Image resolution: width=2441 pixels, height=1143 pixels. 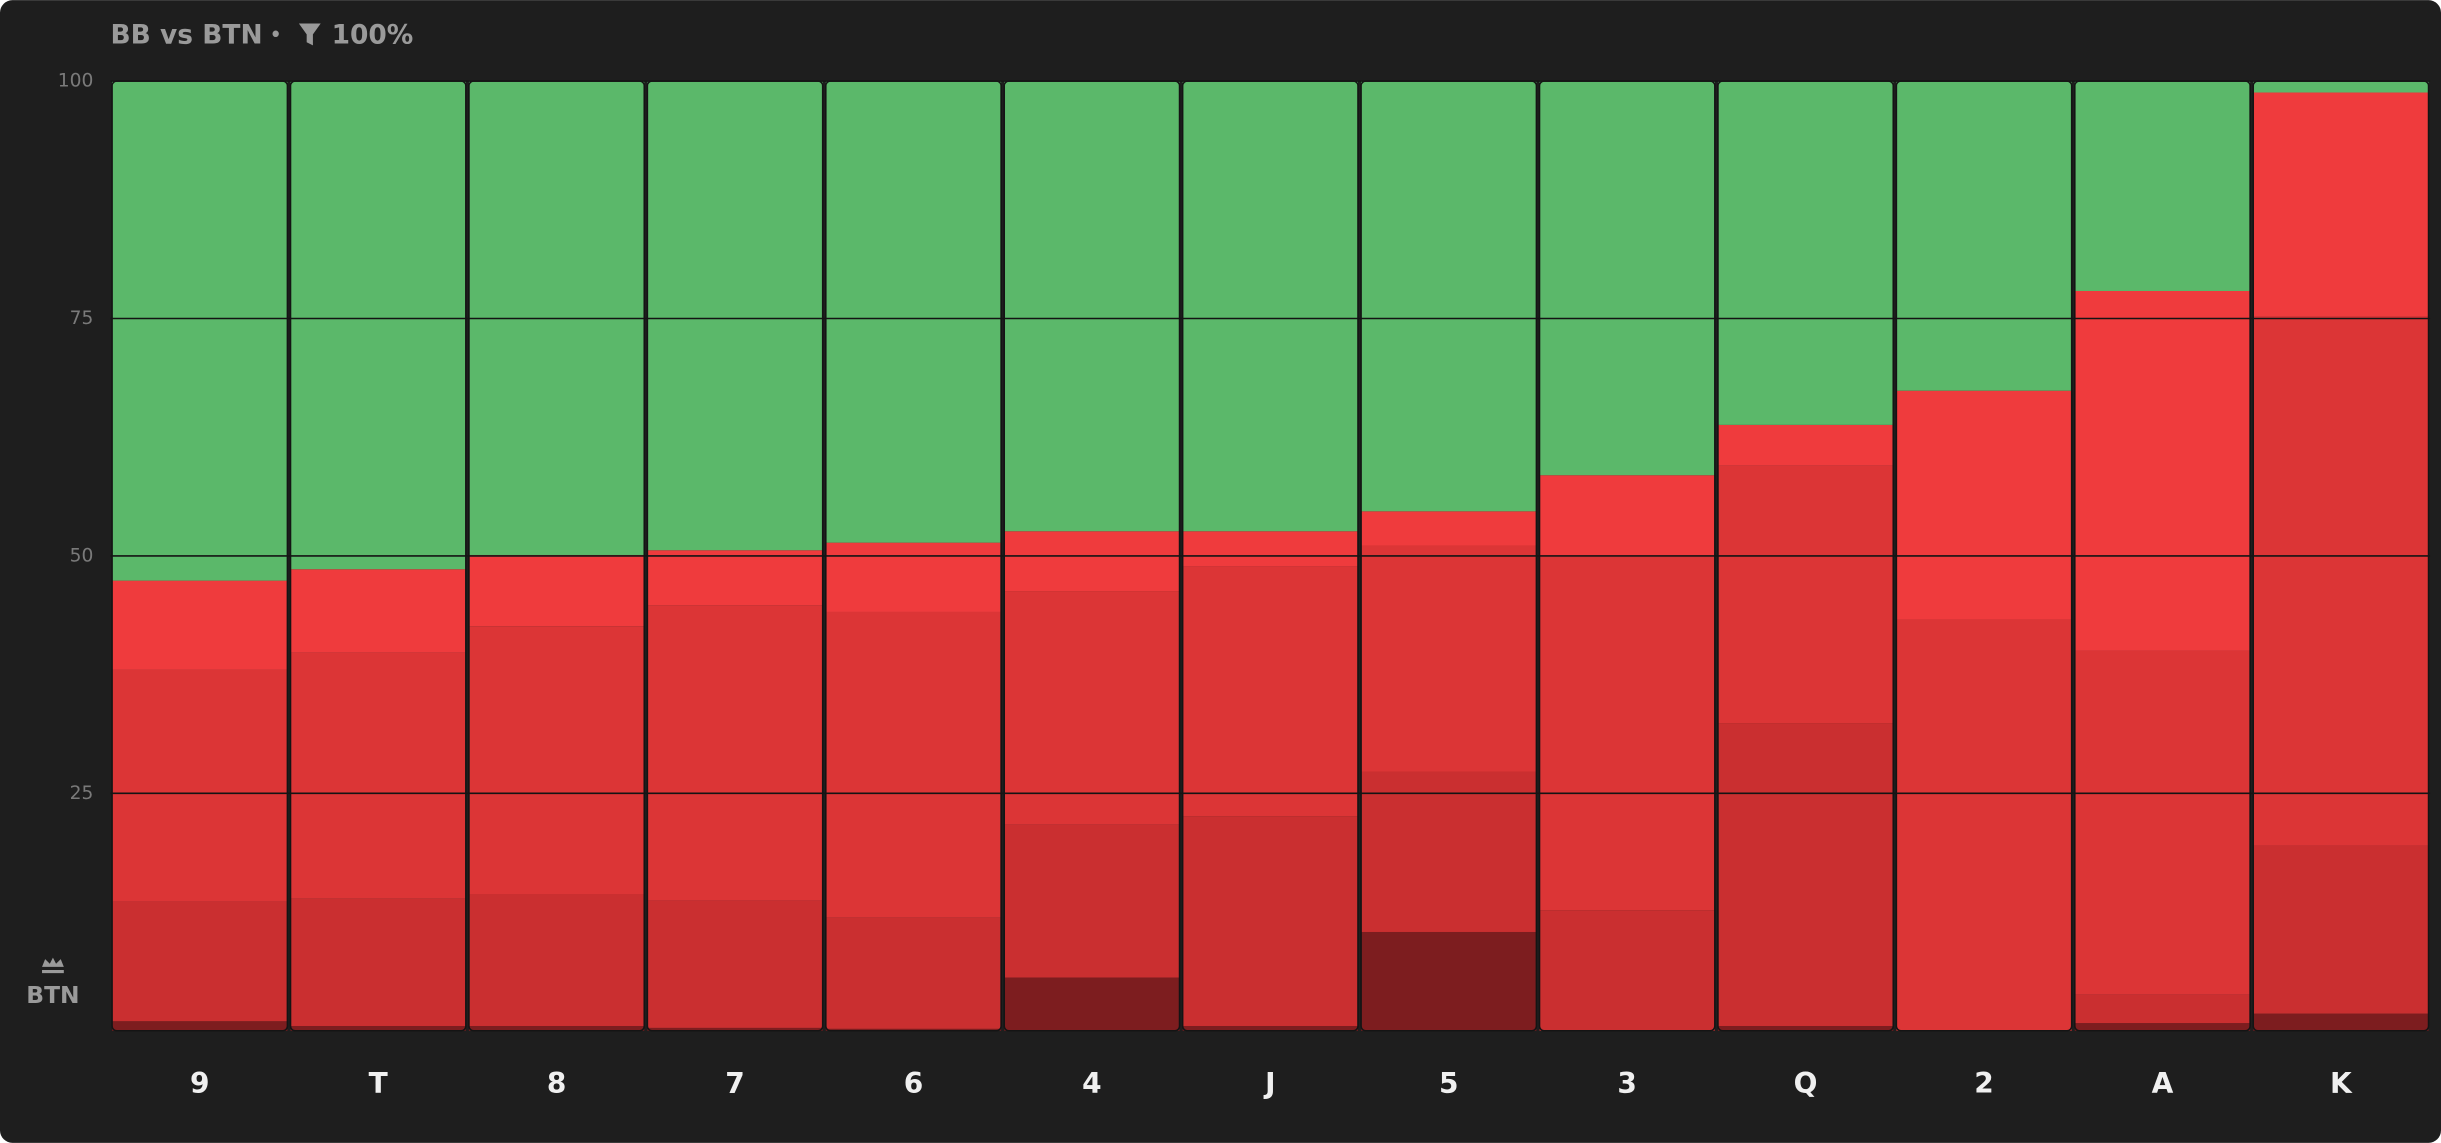 What do you see at coordinates (2163, 1083) in the screenshot?
I see `x-tick-label: A` at bounding box center [2163, 1083].